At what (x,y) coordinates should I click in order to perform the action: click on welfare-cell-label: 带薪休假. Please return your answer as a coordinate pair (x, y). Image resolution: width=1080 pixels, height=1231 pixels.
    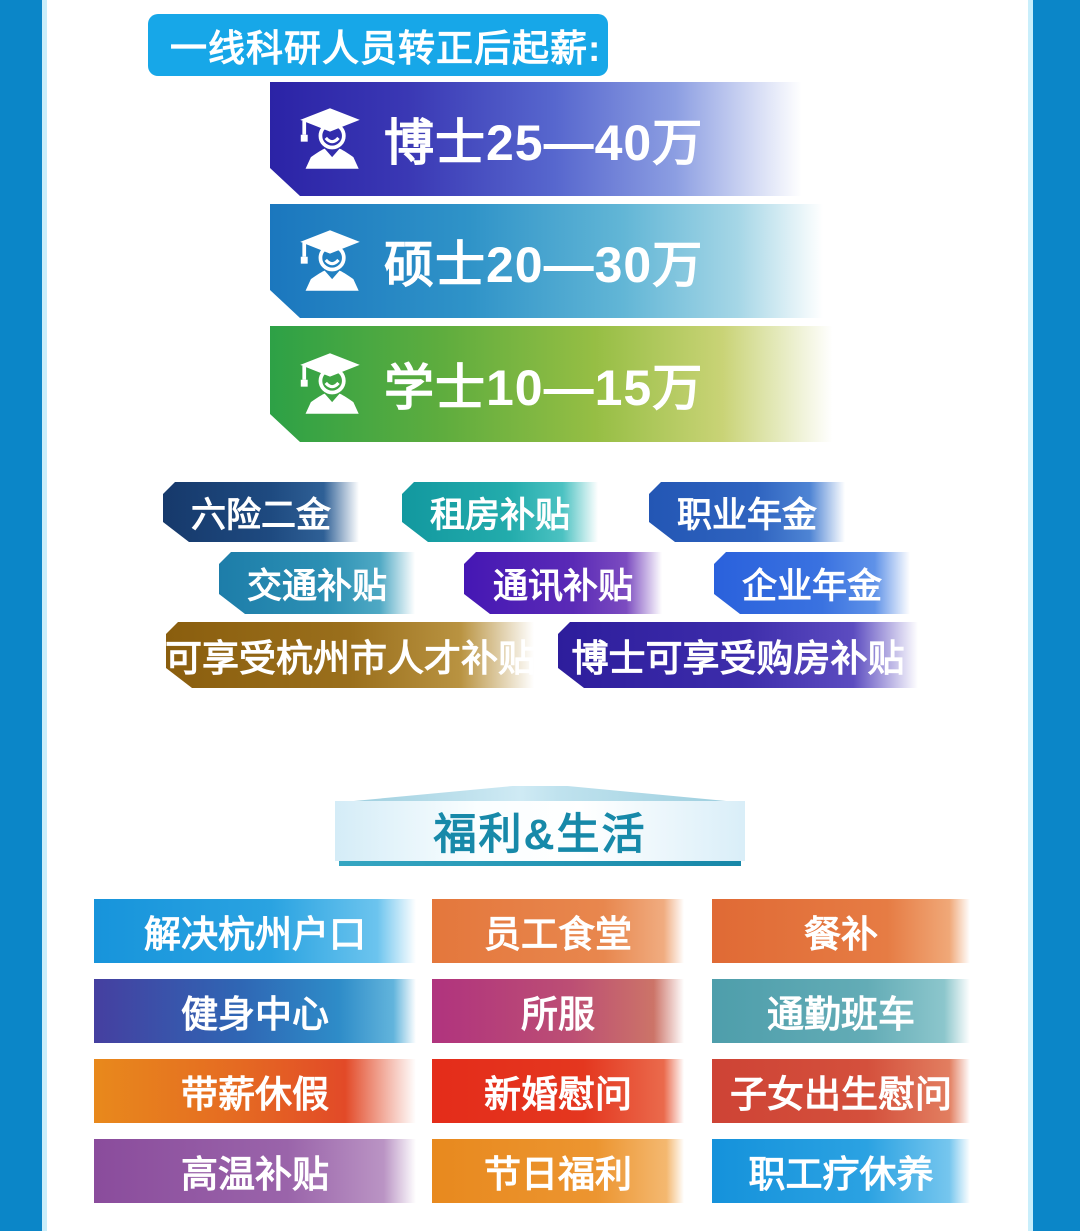
    Looking at the image, I should click on (255, 1094).